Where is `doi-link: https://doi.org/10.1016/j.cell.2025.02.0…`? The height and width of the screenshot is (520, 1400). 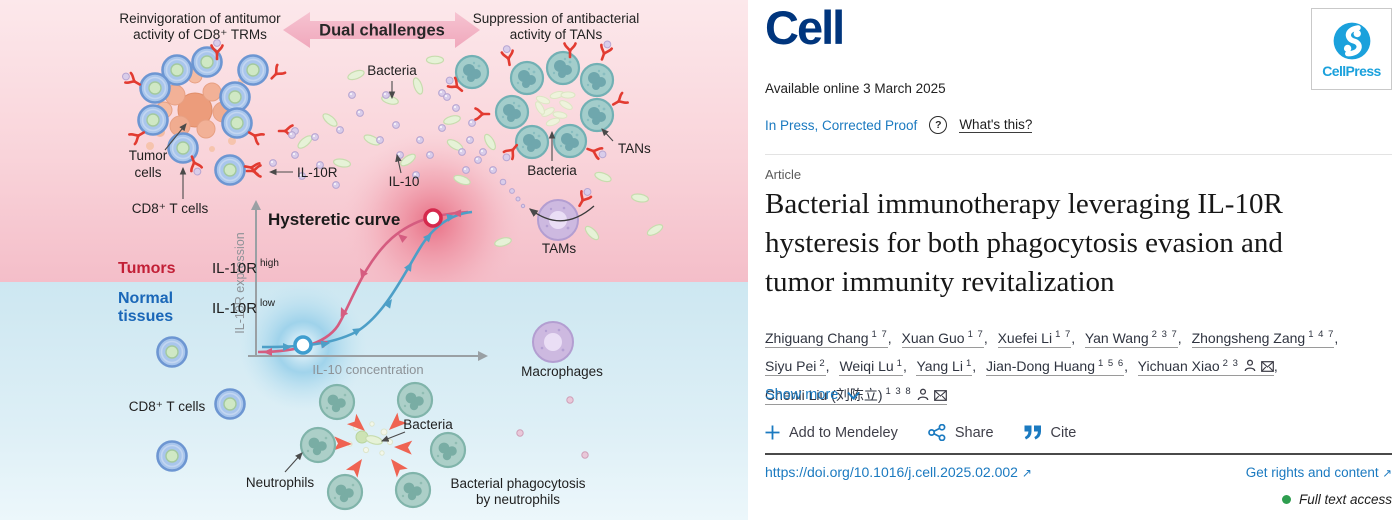 doi-link: https://doi.org/10.1016/j.cell.2025.02.0… is located at coordinates (898, 472).